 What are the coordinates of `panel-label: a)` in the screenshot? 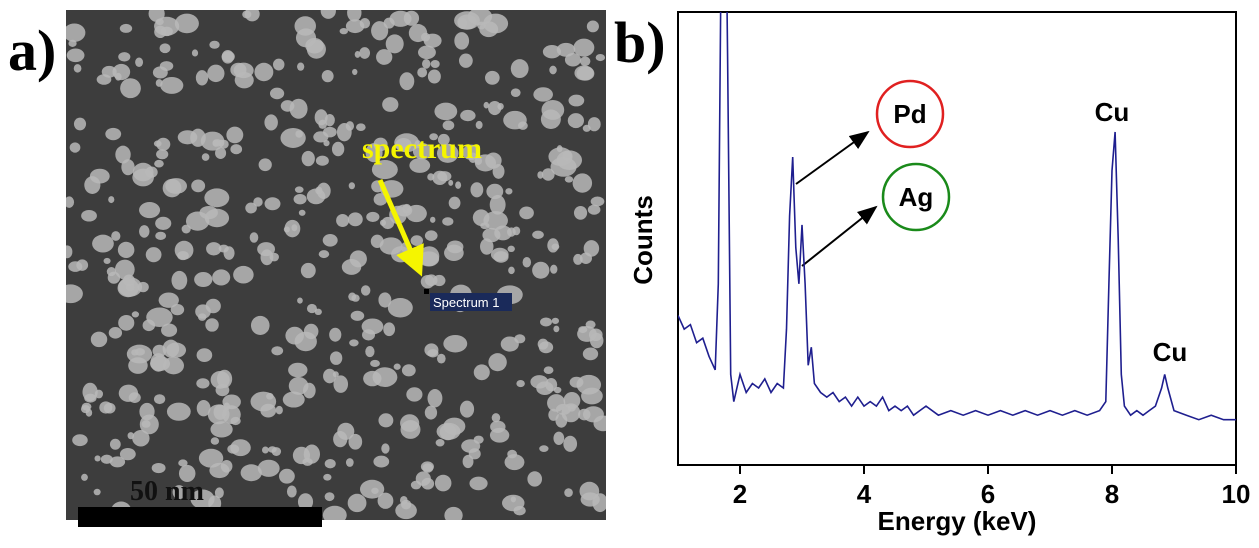 It's located at (32, 50).